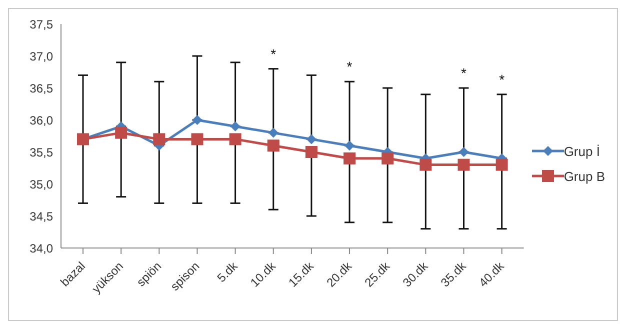  I want to click on y-tick-label: 36,0, so click(42, 120).